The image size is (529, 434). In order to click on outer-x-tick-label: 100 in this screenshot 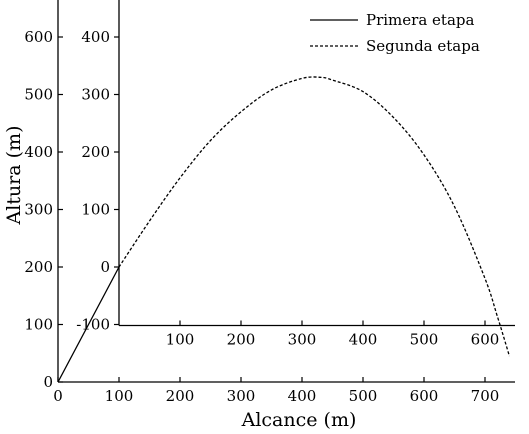, I will do `click(119, 396)`.